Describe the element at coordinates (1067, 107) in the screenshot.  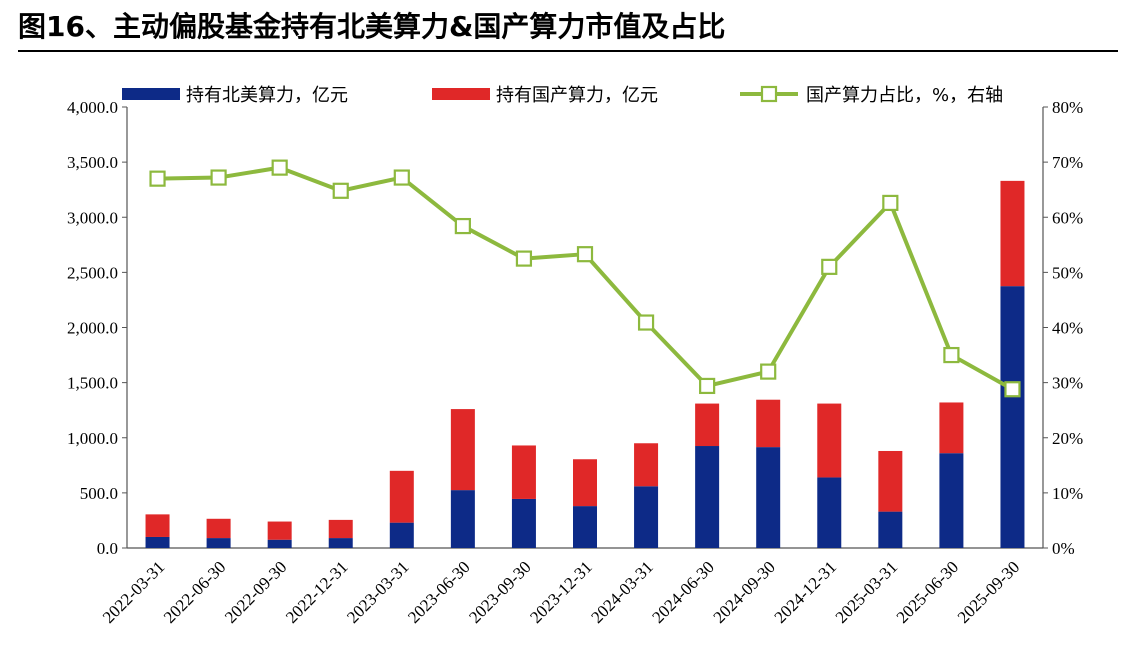
I see `y-tick-label-right: 80%` at that location.